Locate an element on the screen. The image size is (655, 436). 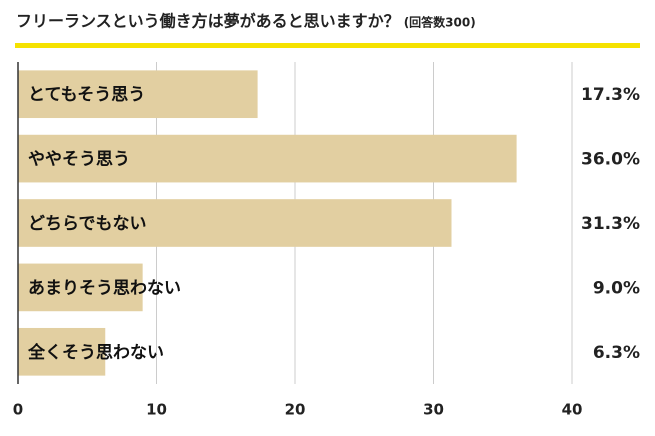
x-tick-label: 20 is located at coordinates (295, 410).